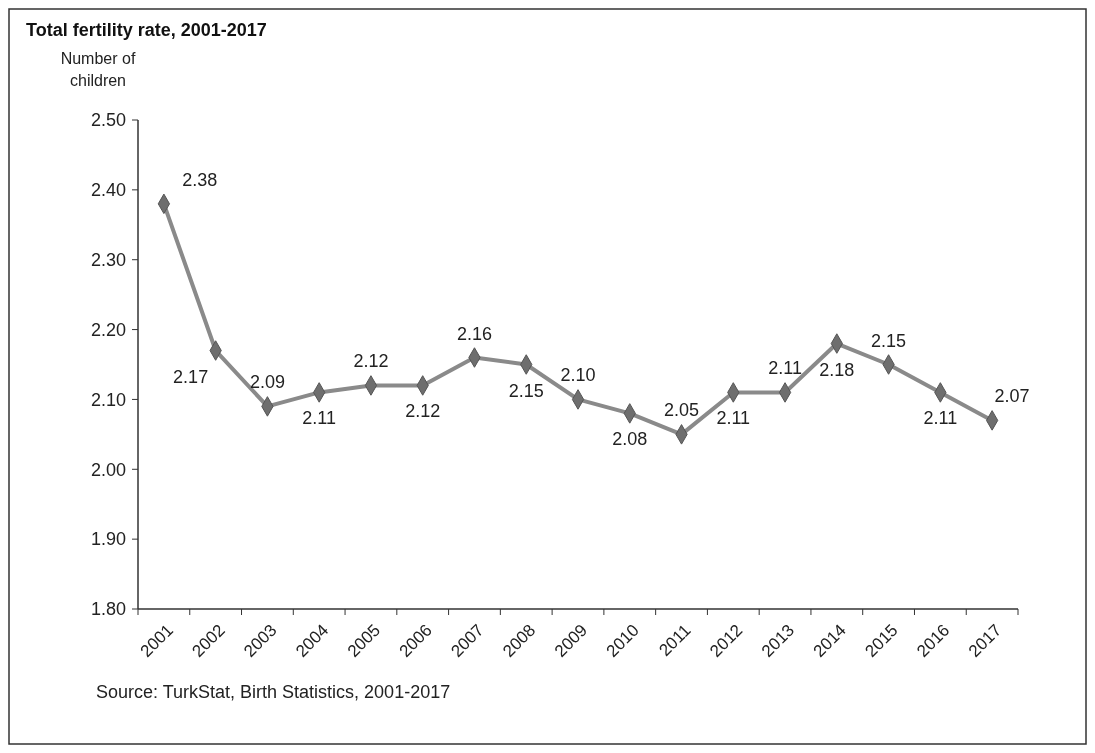 The image size is (1095, 753). Describe the element at coordinates (630, 439) in the screenshot. I see `data-label: 2.08` at that location.